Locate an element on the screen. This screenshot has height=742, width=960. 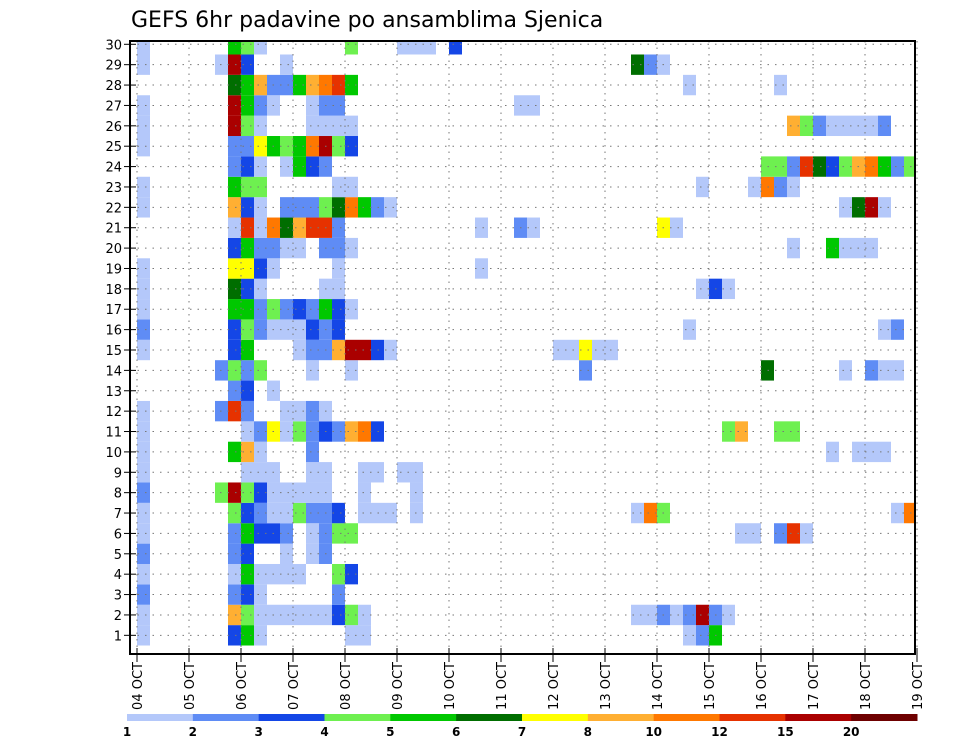
y-tick-label: 3 is located at coordinates (118, 596).